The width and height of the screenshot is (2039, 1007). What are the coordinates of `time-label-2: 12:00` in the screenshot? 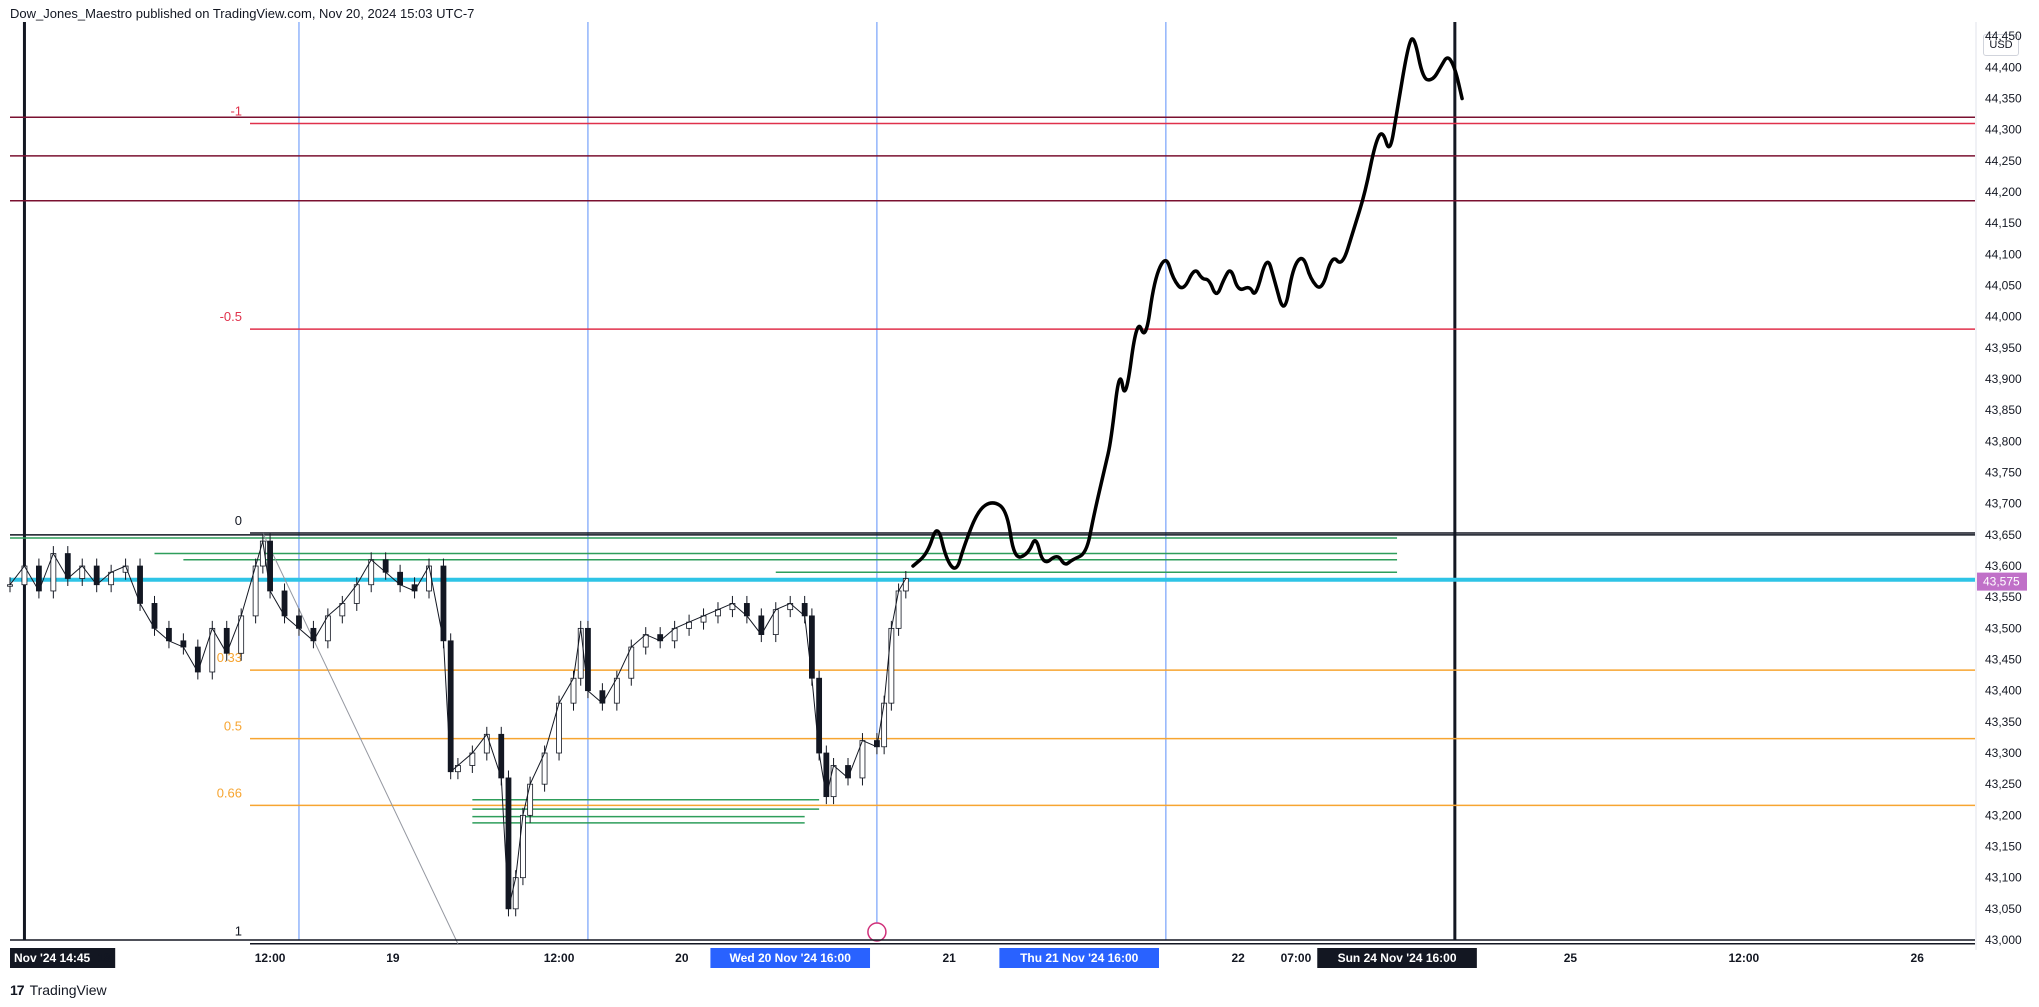 It's located at (270, 958).